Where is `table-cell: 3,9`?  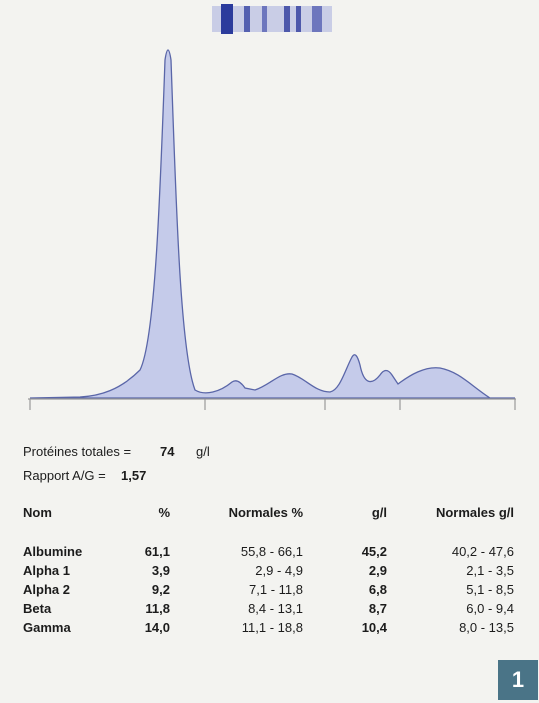 table-cell: 3,9 is located at coordinates (160, 570).